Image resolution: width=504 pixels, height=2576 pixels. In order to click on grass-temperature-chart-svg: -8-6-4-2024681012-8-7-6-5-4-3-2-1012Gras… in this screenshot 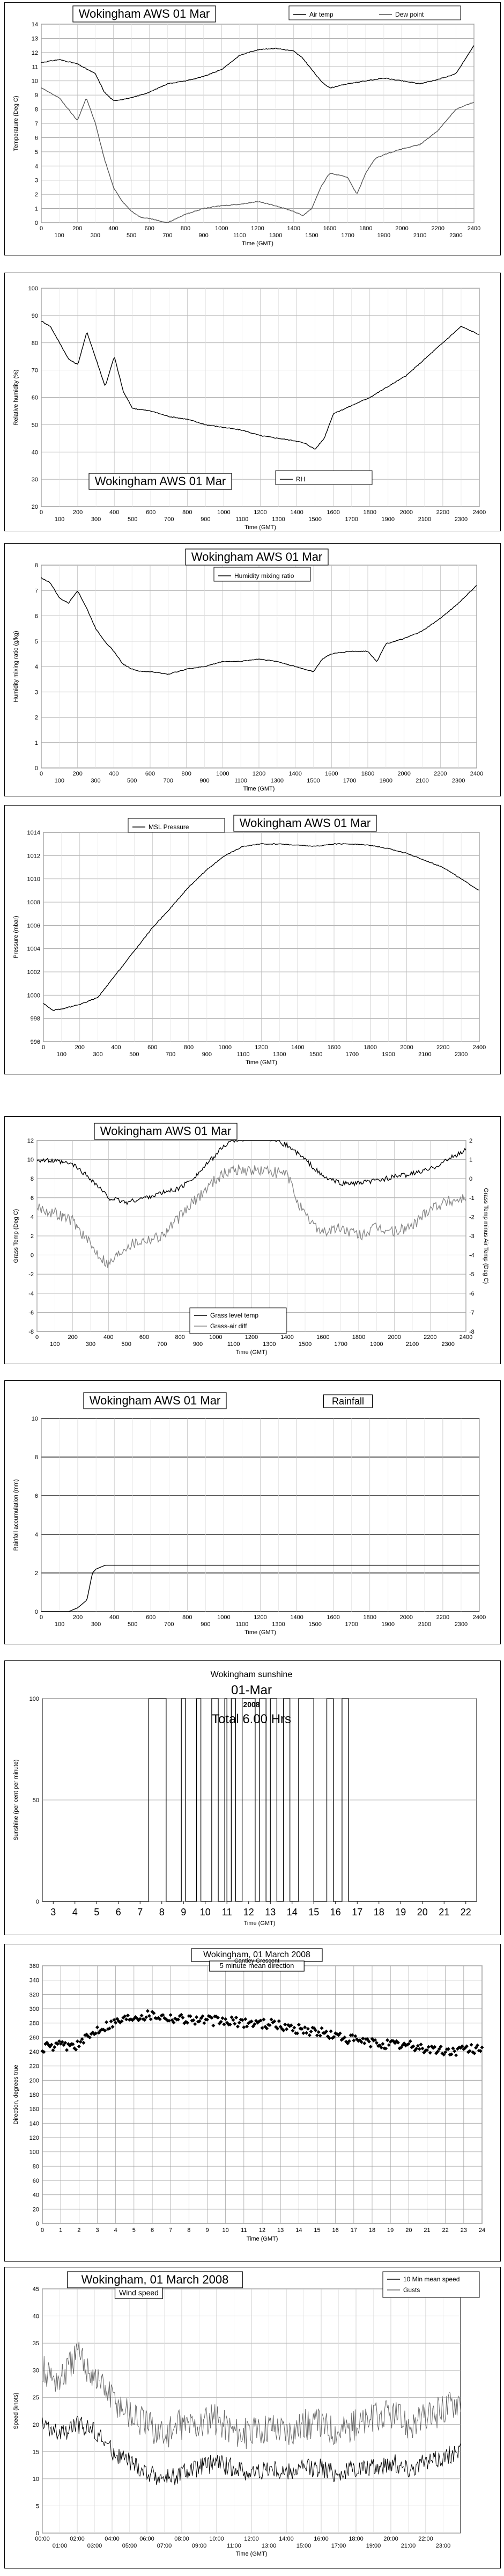, I will do `click(251, 1239)`.